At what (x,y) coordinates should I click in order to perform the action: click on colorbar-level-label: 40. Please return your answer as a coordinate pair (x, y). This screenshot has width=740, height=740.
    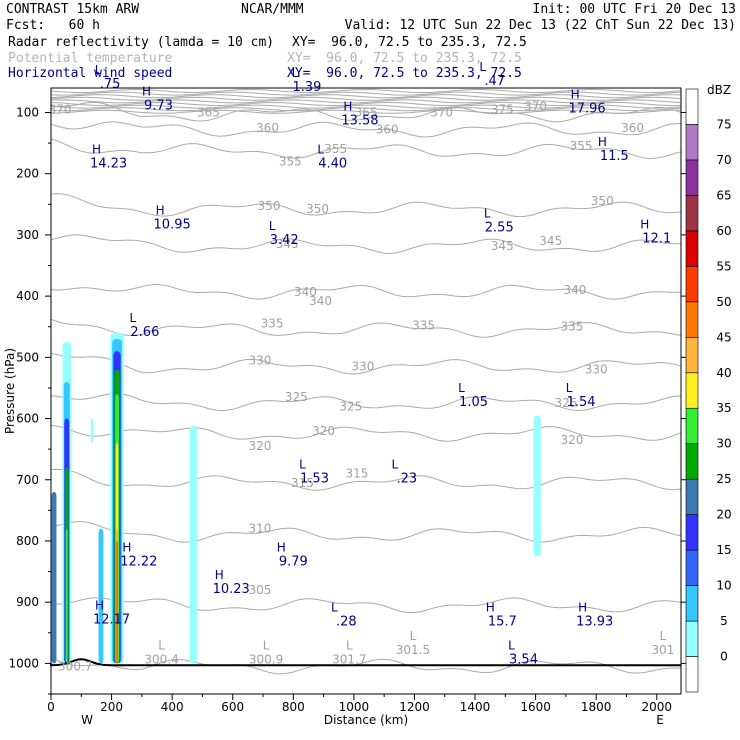
    Looking at the image, I should click on (723, 373).